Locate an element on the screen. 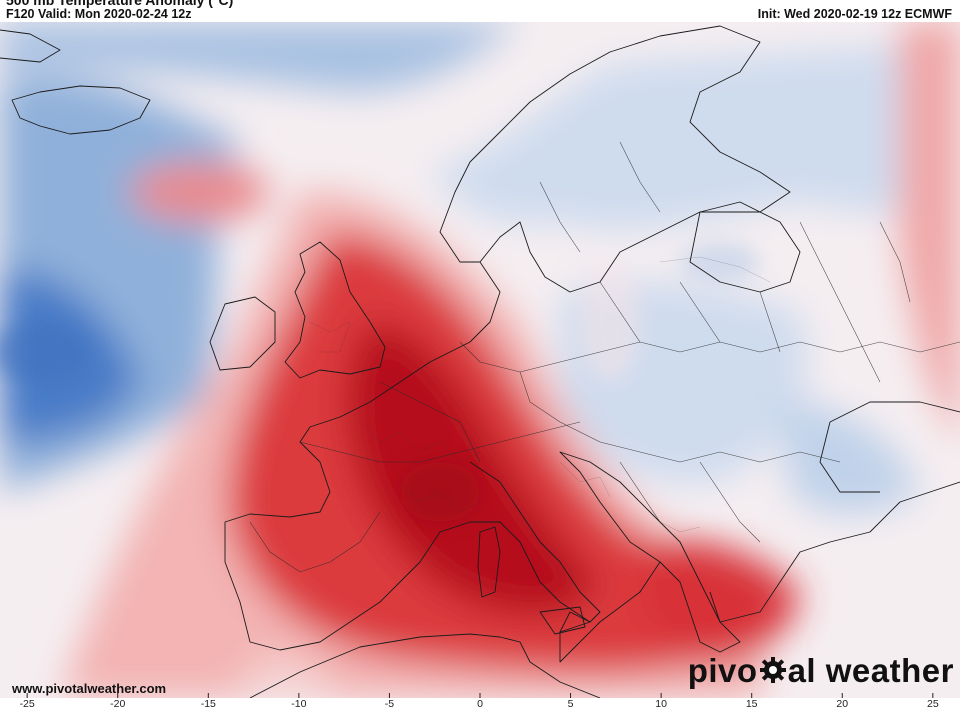  map-title: 500 mb Temperature Anomaly (°C) is located at coordinates (120, 4).